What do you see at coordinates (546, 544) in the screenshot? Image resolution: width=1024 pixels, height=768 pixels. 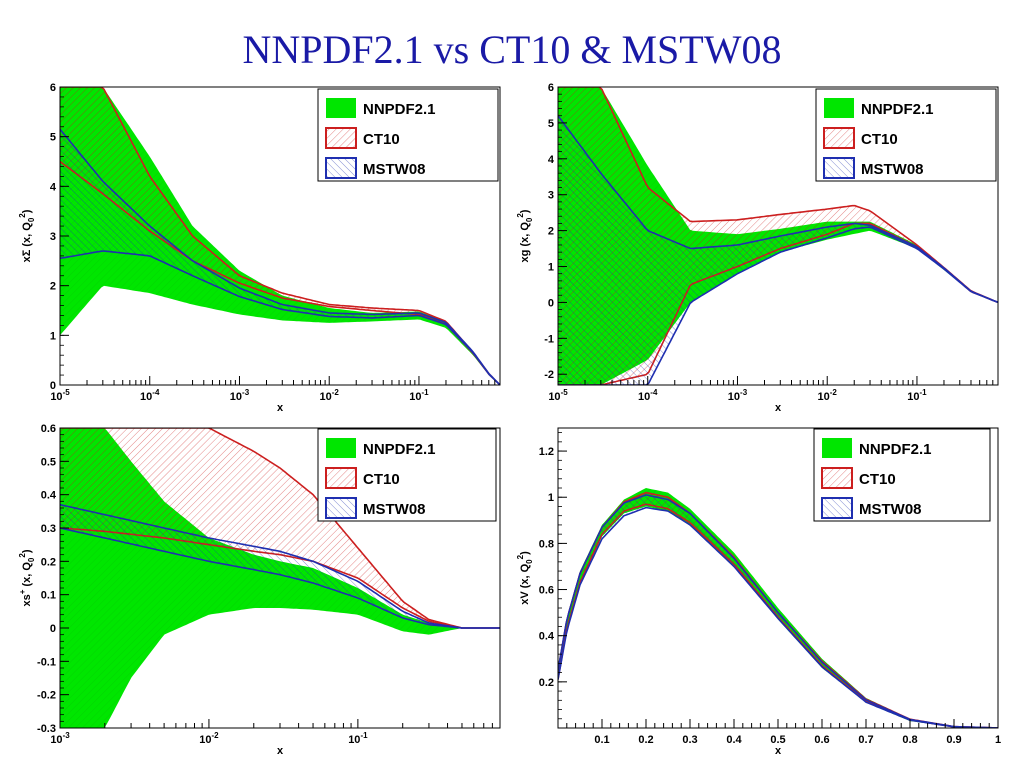 I see `y-tick-label: 0.8` at bounding box center [546, 544].